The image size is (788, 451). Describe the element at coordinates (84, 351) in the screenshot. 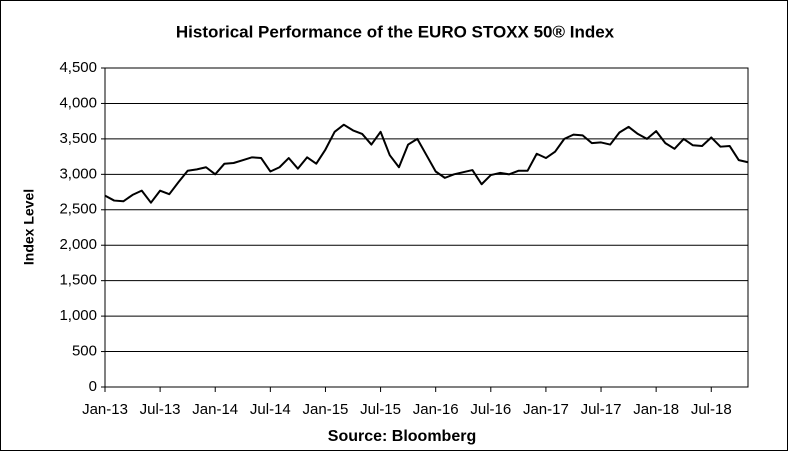

I see `y-tick-label: 500` at that location.